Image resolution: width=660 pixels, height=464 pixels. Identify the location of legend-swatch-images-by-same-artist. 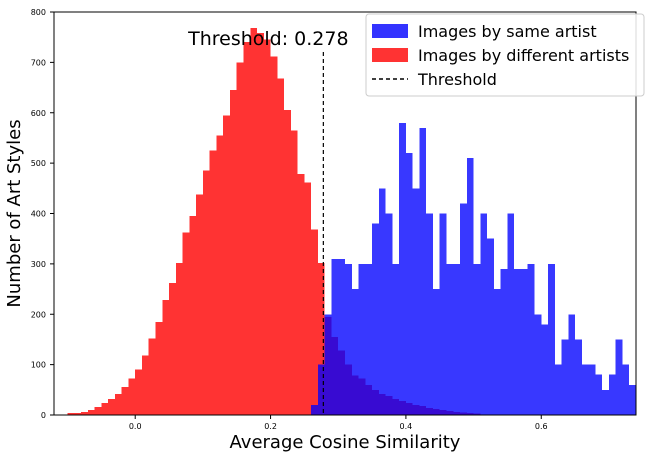
(390, 31).